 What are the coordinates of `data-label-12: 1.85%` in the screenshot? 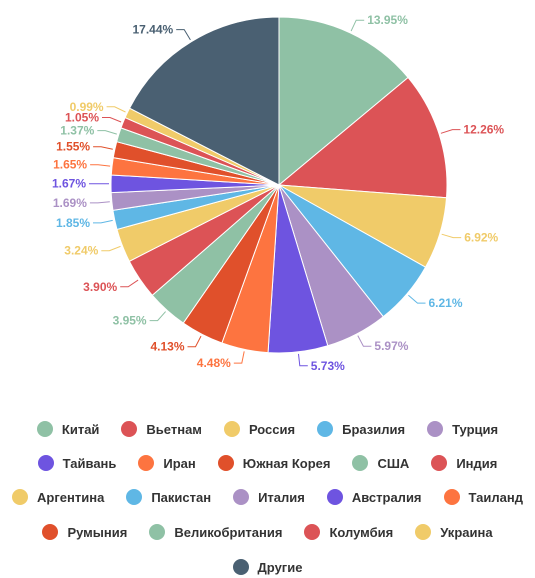 It's located at (73, 223).